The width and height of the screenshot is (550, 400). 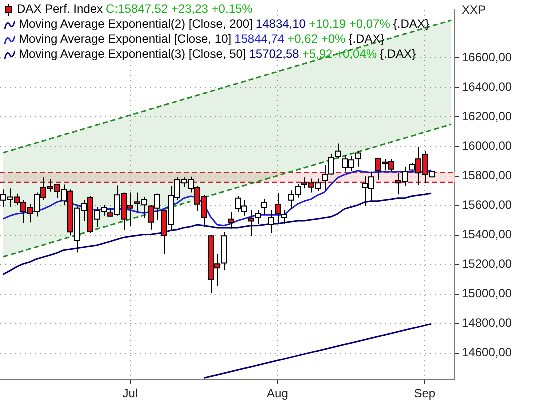 What do you see at coordinates (474, 10) in the screenshot?
I see `y-axis-title: XXP` at bounding box center [474, 10].